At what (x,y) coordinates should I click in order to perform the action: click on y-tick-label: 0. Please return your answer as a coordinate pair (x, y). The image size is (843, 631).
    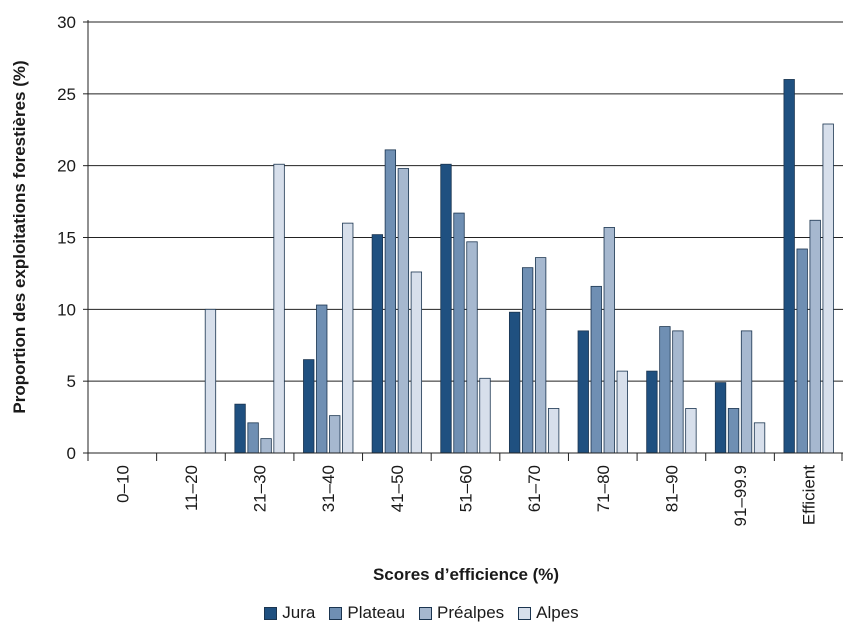
    Looking at the image, I should click on (71, 453).